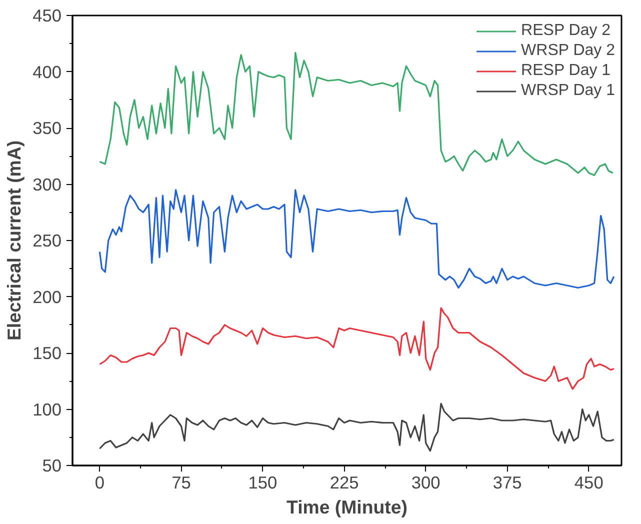  What do you see at coordinates (14, 240) in the screenshot?
I see `y-axis-title: Electrical current (mA)` at bounding box center [14, 240].